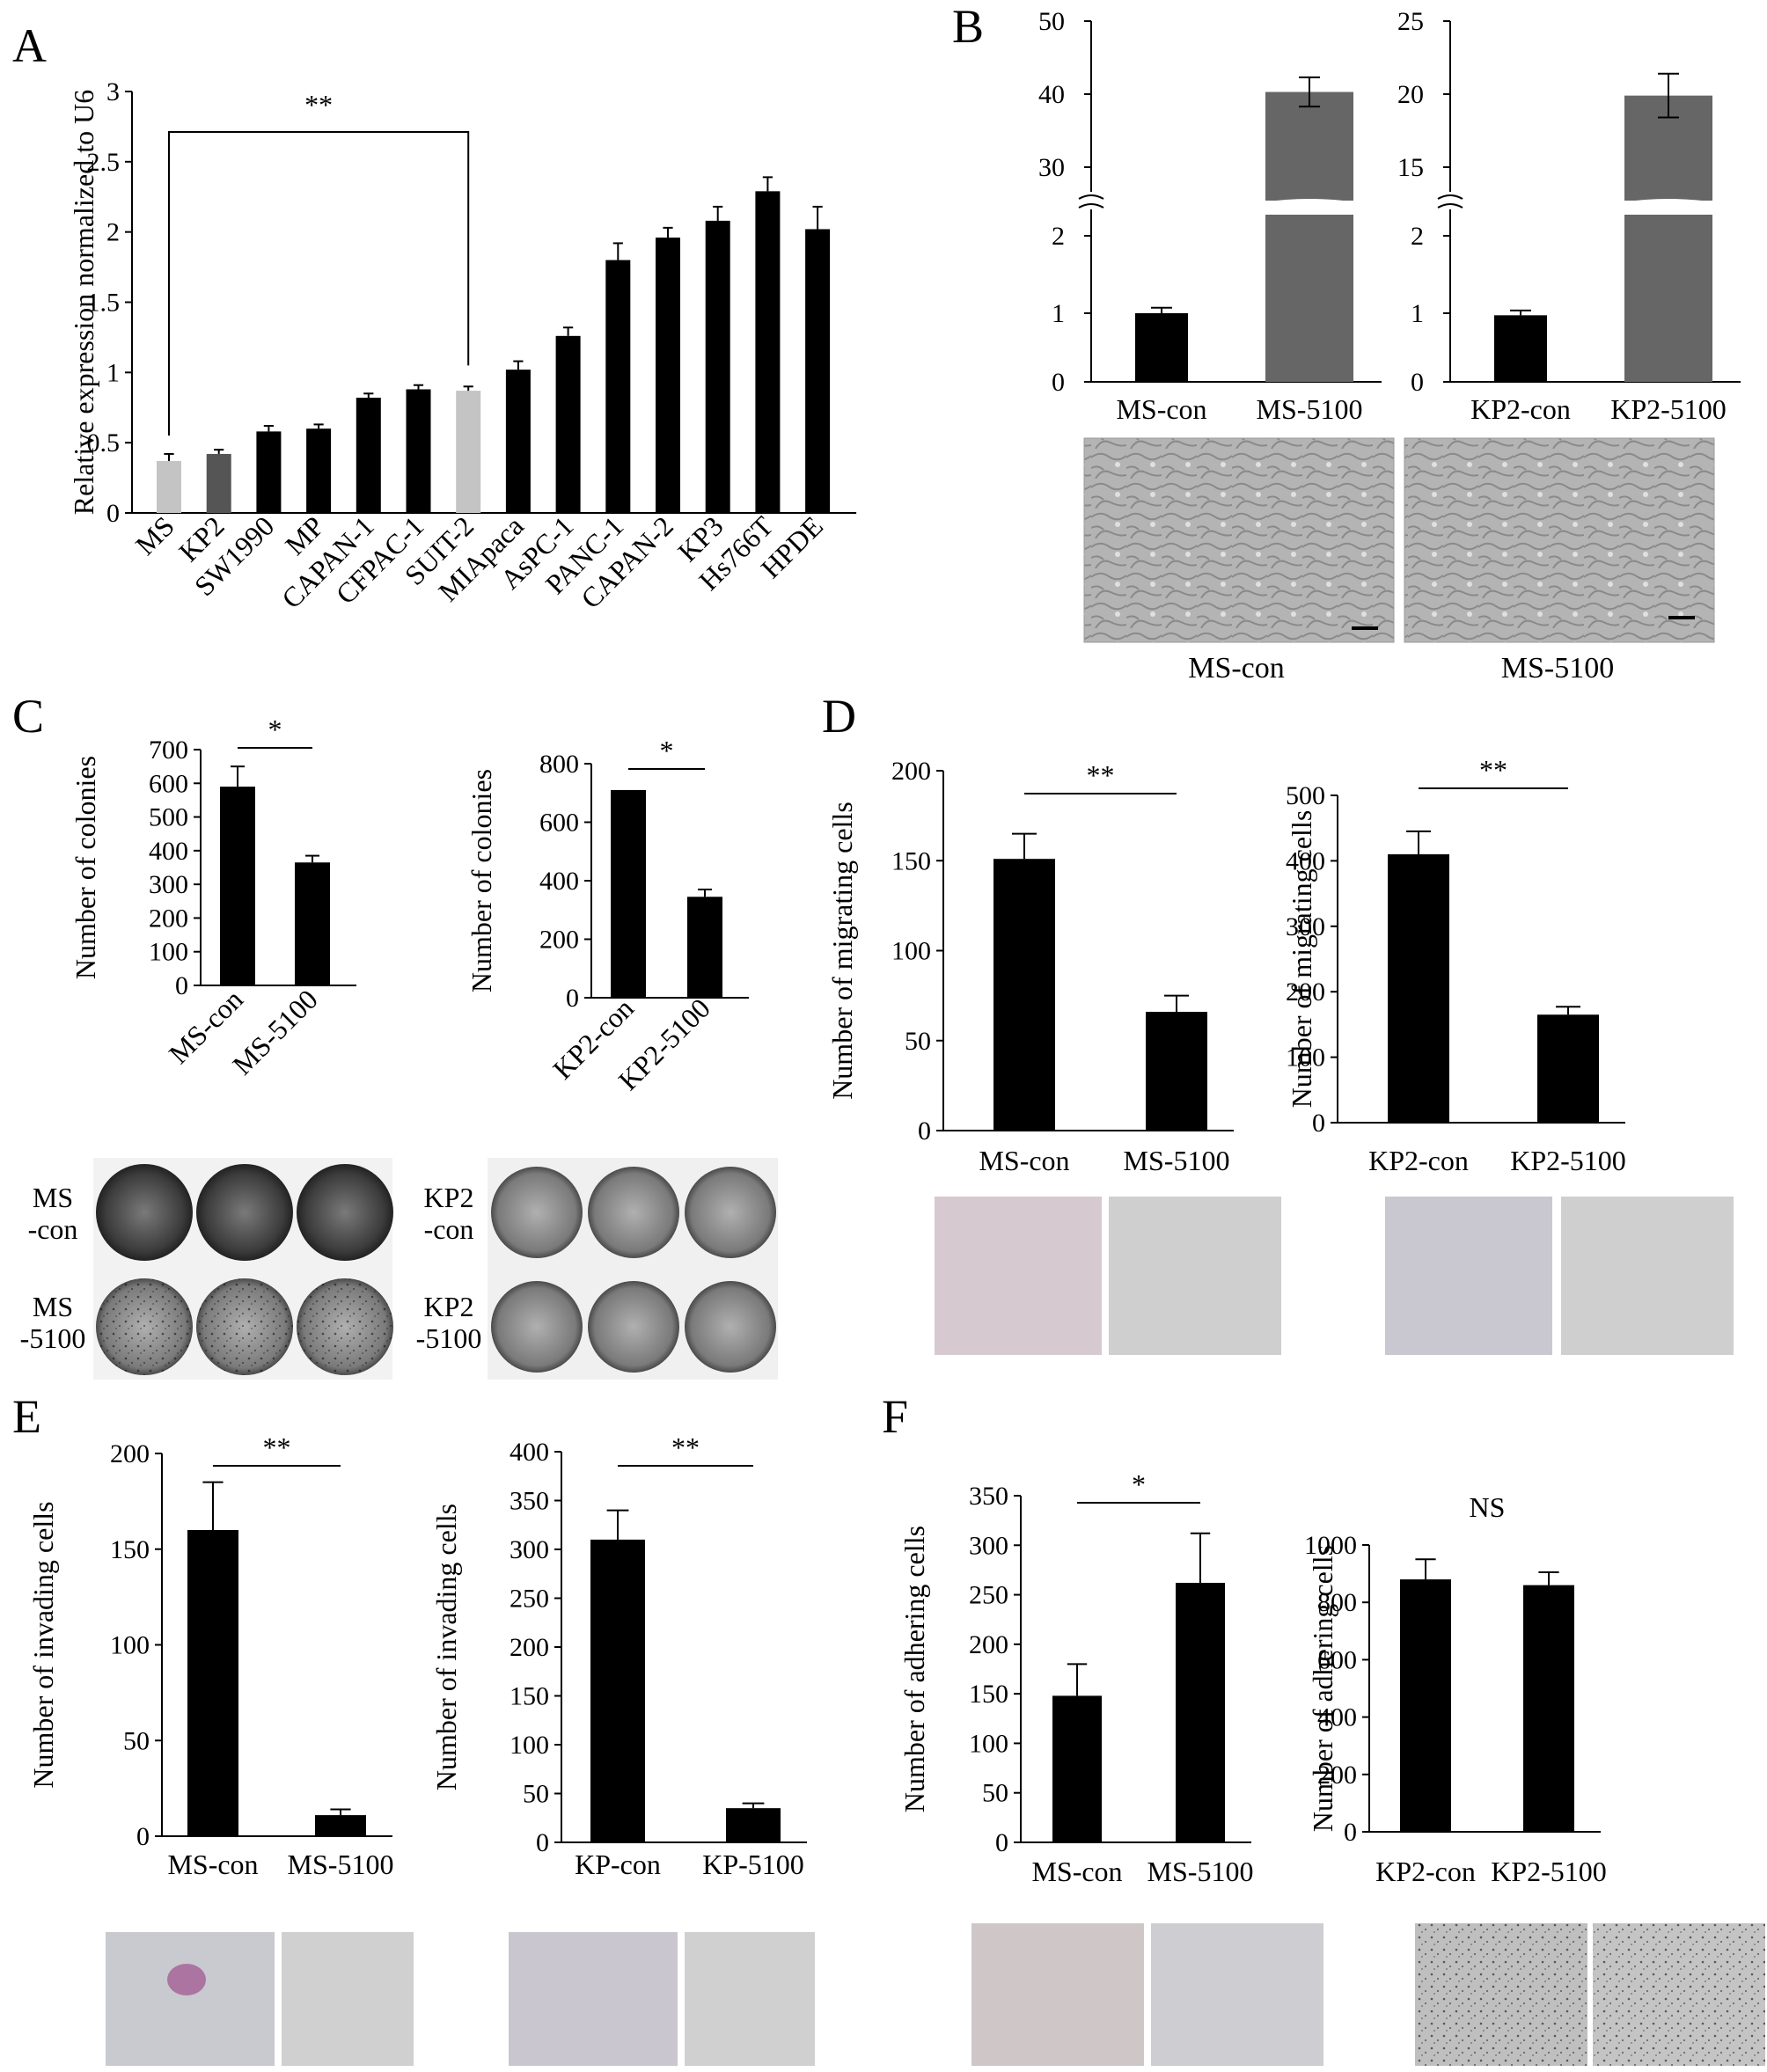 This screenshot has width=1767, height=2072. What do you see at coordinates (104, 303) in the screenshot?
I see `y-tick-label: 1.5` at bounding box center [104, 303].